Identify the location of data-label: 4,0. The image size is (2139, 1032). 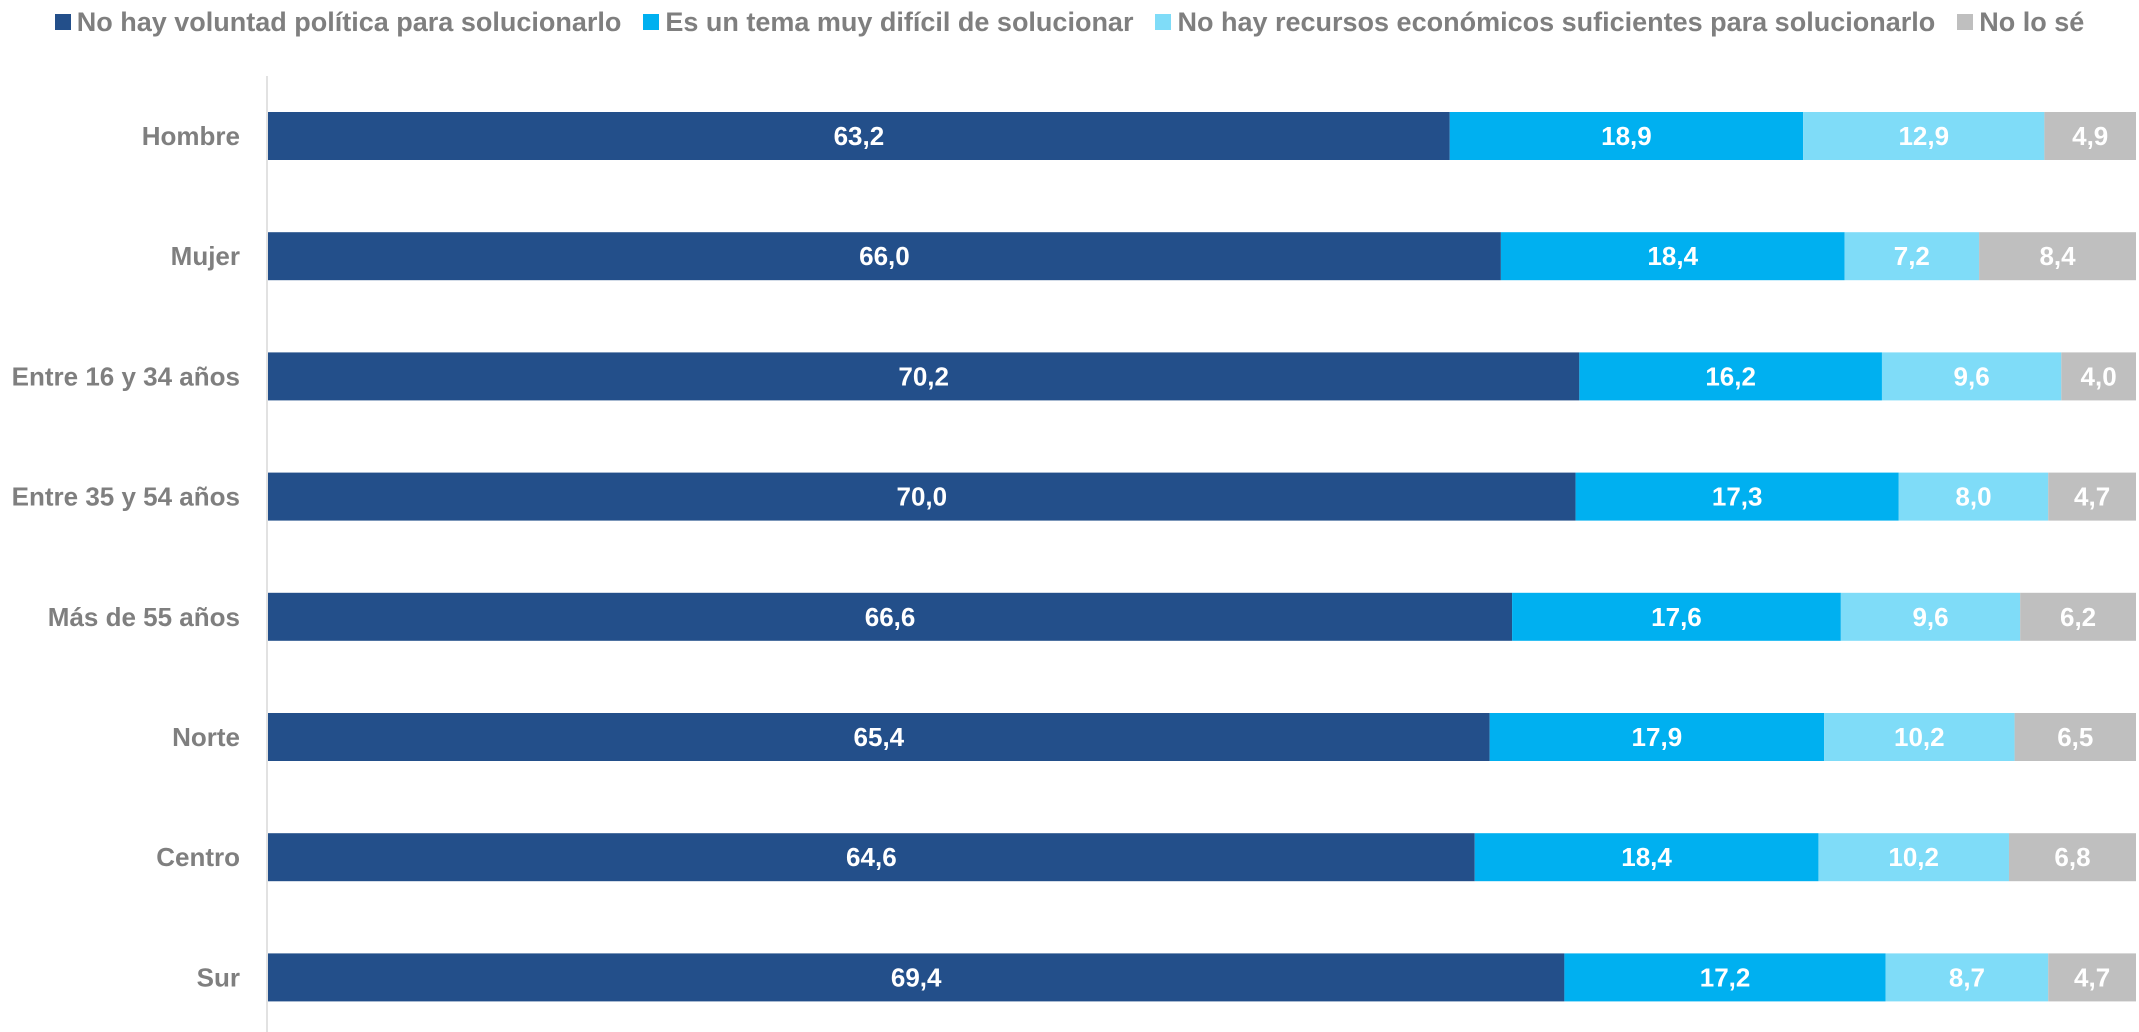
(2099, 376).